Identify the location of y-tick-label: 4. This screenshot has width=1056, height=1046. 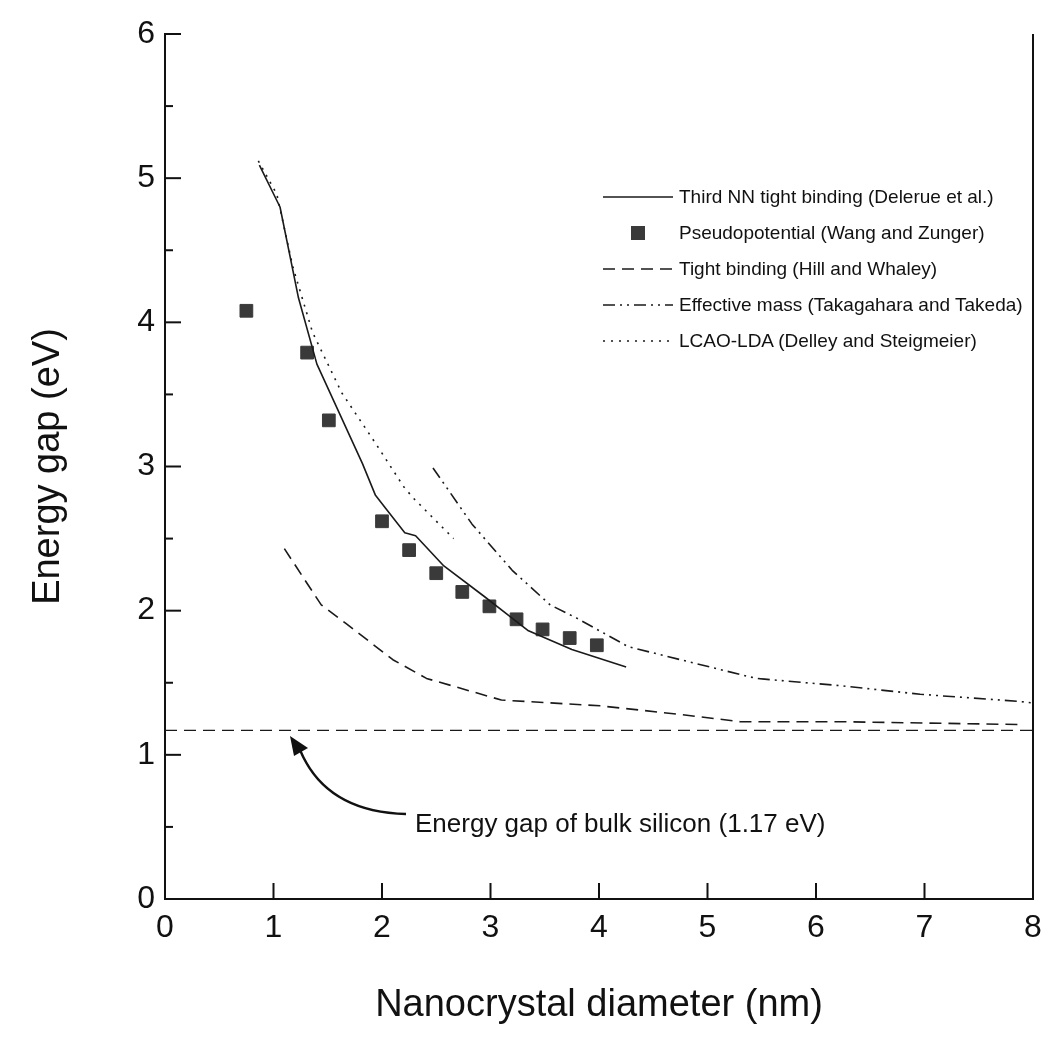
(146, 320).